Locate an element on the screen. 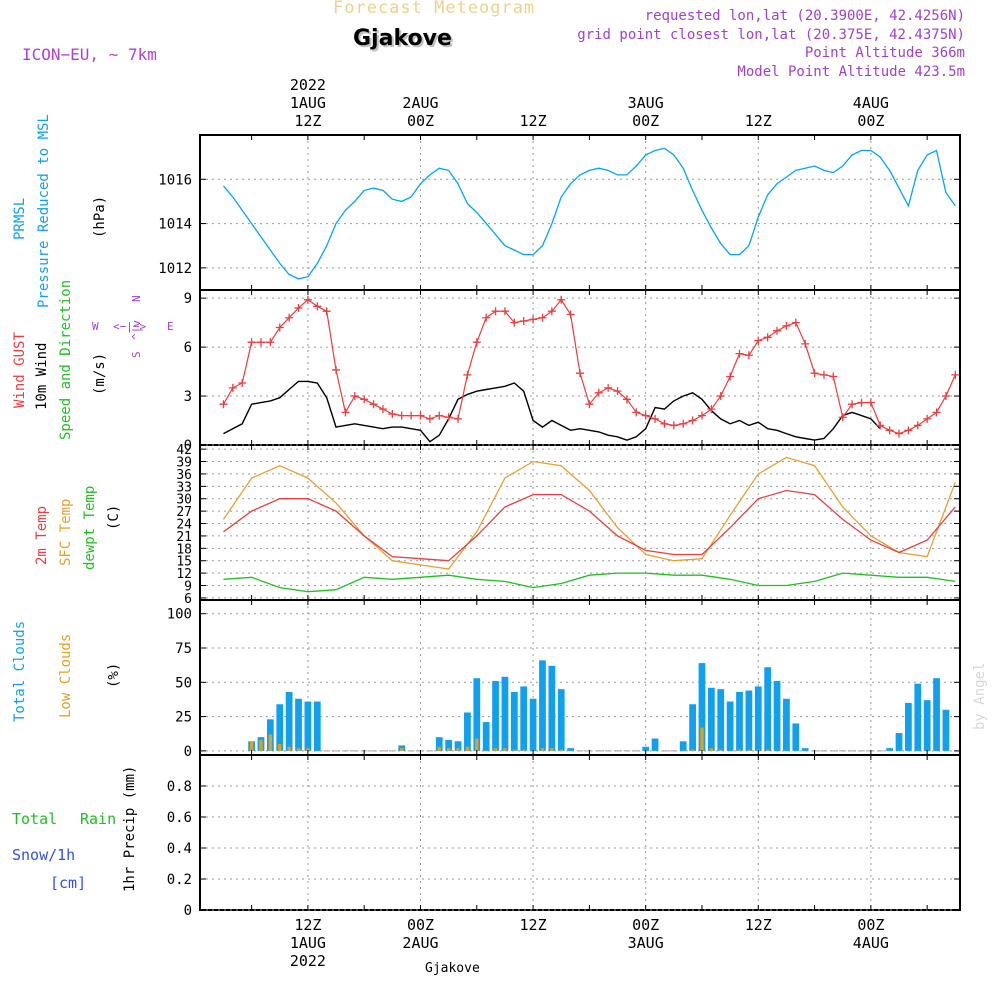 This screenshot has height=1000, width=1000. y-tick-label: 0.2 is located at coordinates (179, 880).